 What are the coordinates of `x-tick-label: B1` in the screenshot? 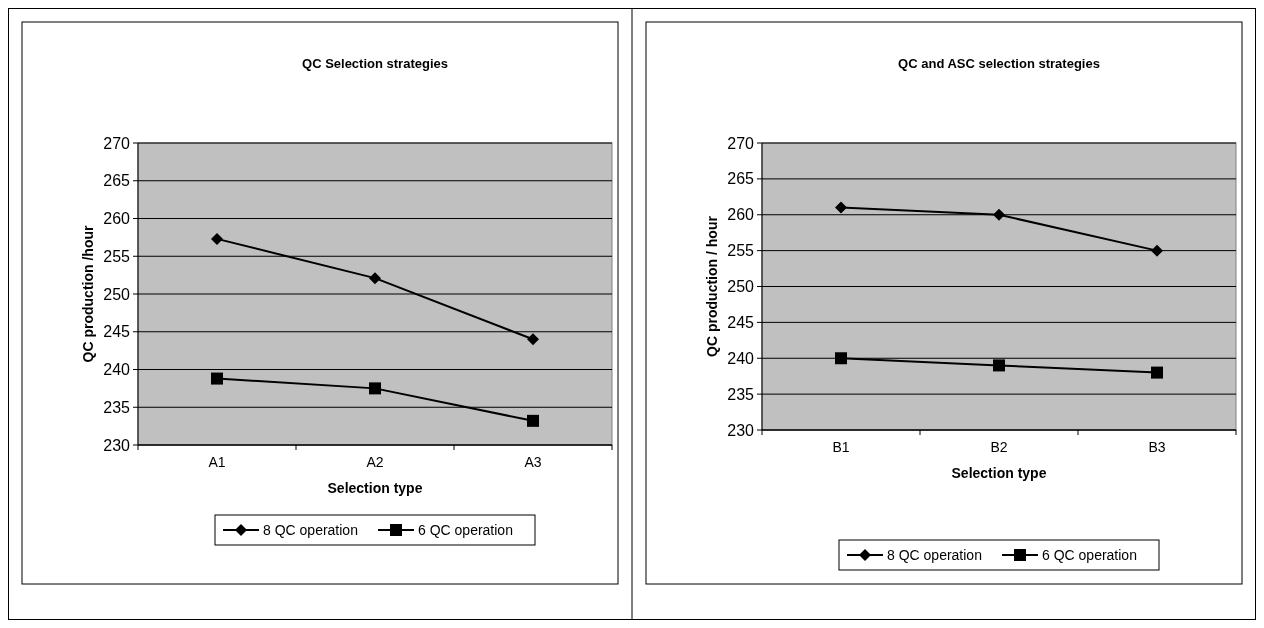 It's located at (841, 447).